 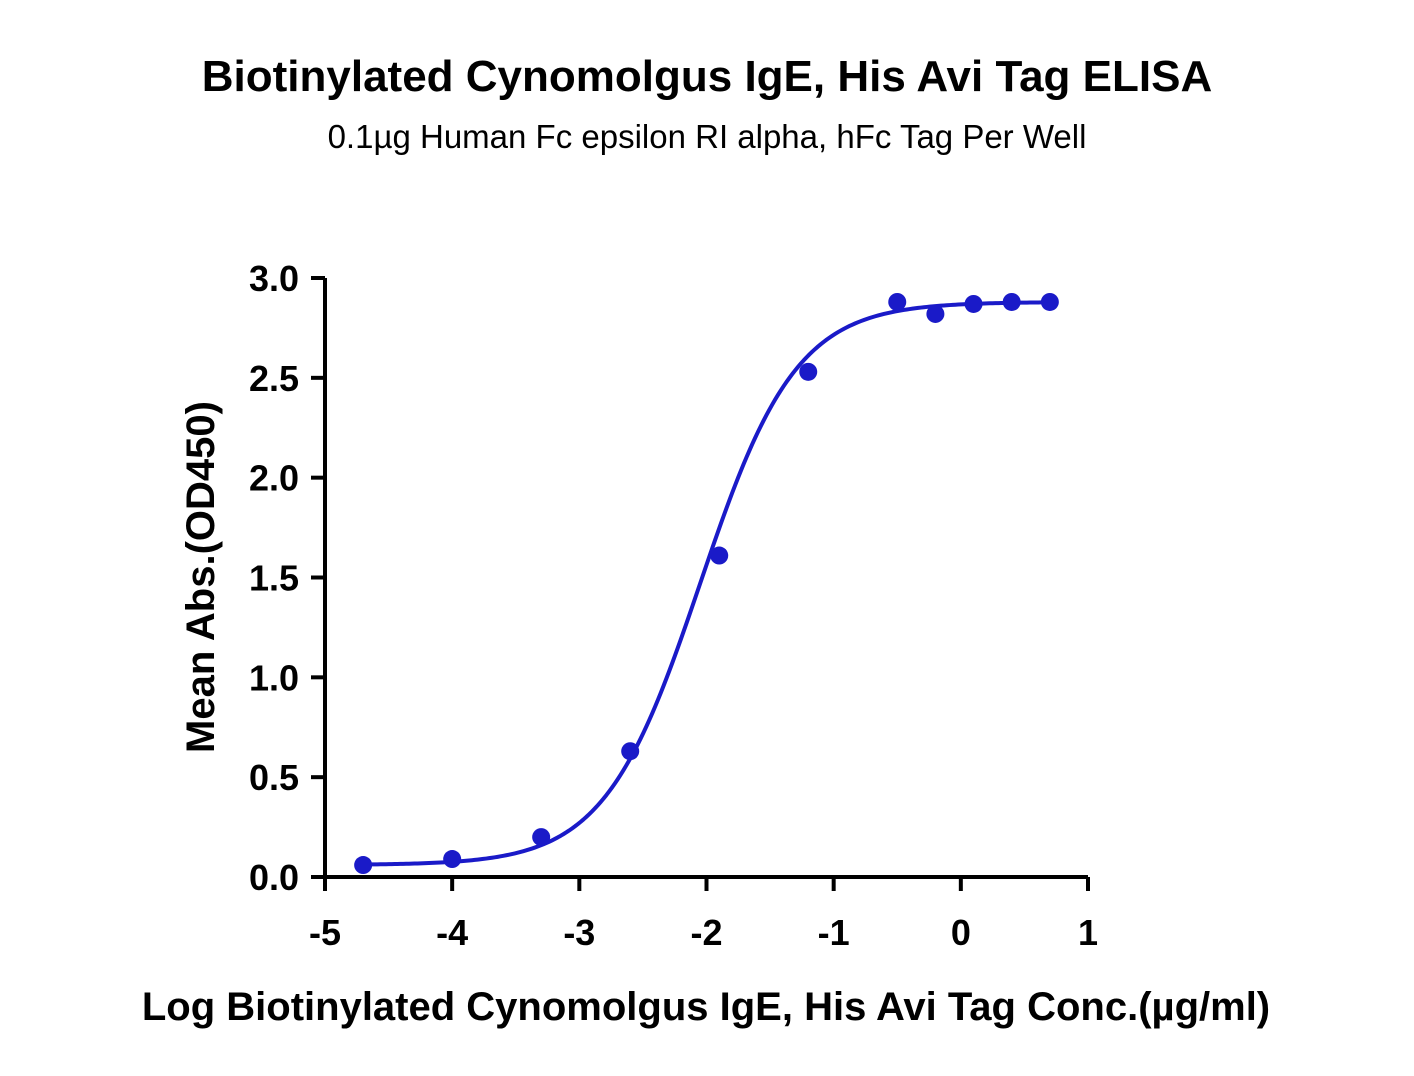 I want to click on x-tick-label: 1, so click(x=1088, y=932).